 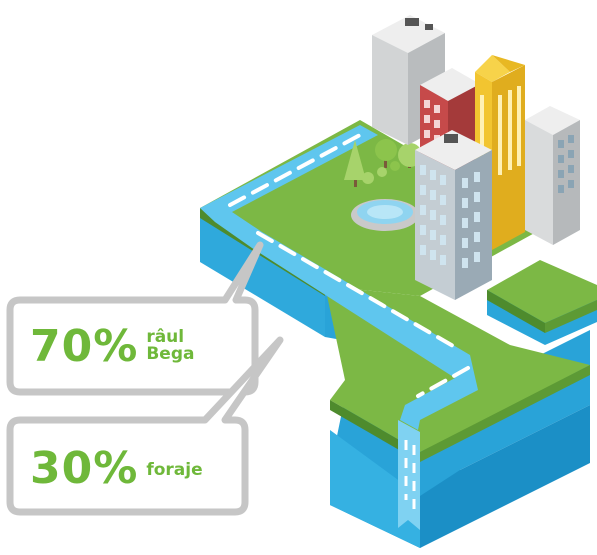 I want to click on river-label: râul Bega, so click(x=170, y=346).